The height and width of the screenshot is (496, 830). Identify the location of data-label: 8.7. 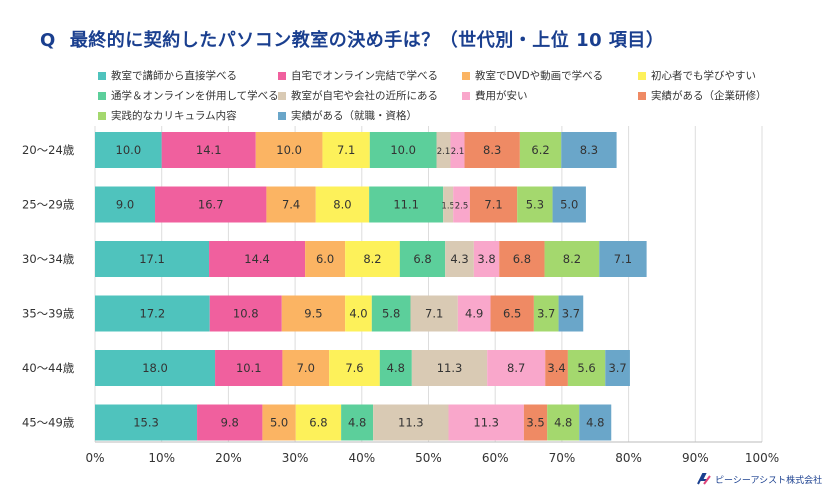
(516, 368).